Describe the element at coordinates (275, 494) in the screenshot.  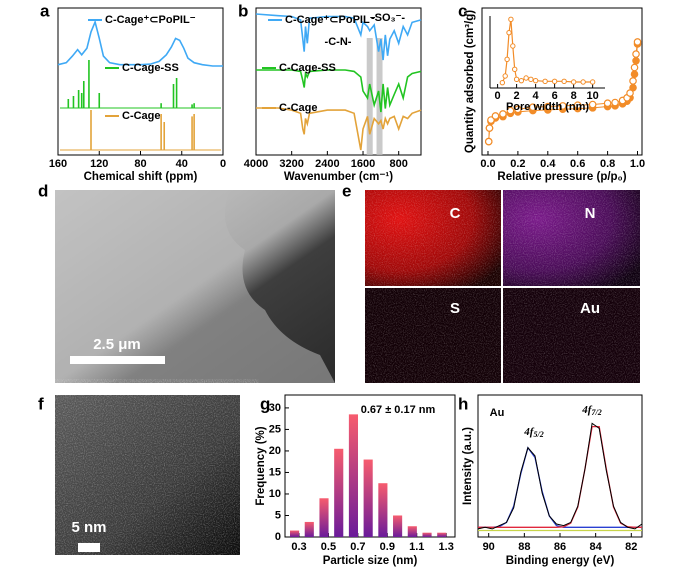
I see `y-tick-label: 10` at that location.